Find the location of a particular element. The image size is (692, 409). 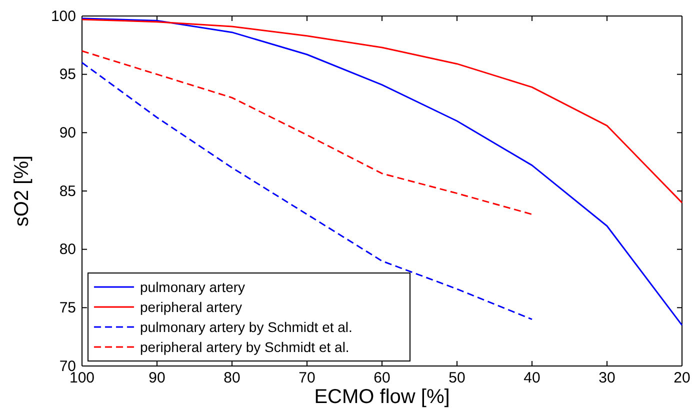

y-tick-label: 80 is located at coordinates (67, 249).